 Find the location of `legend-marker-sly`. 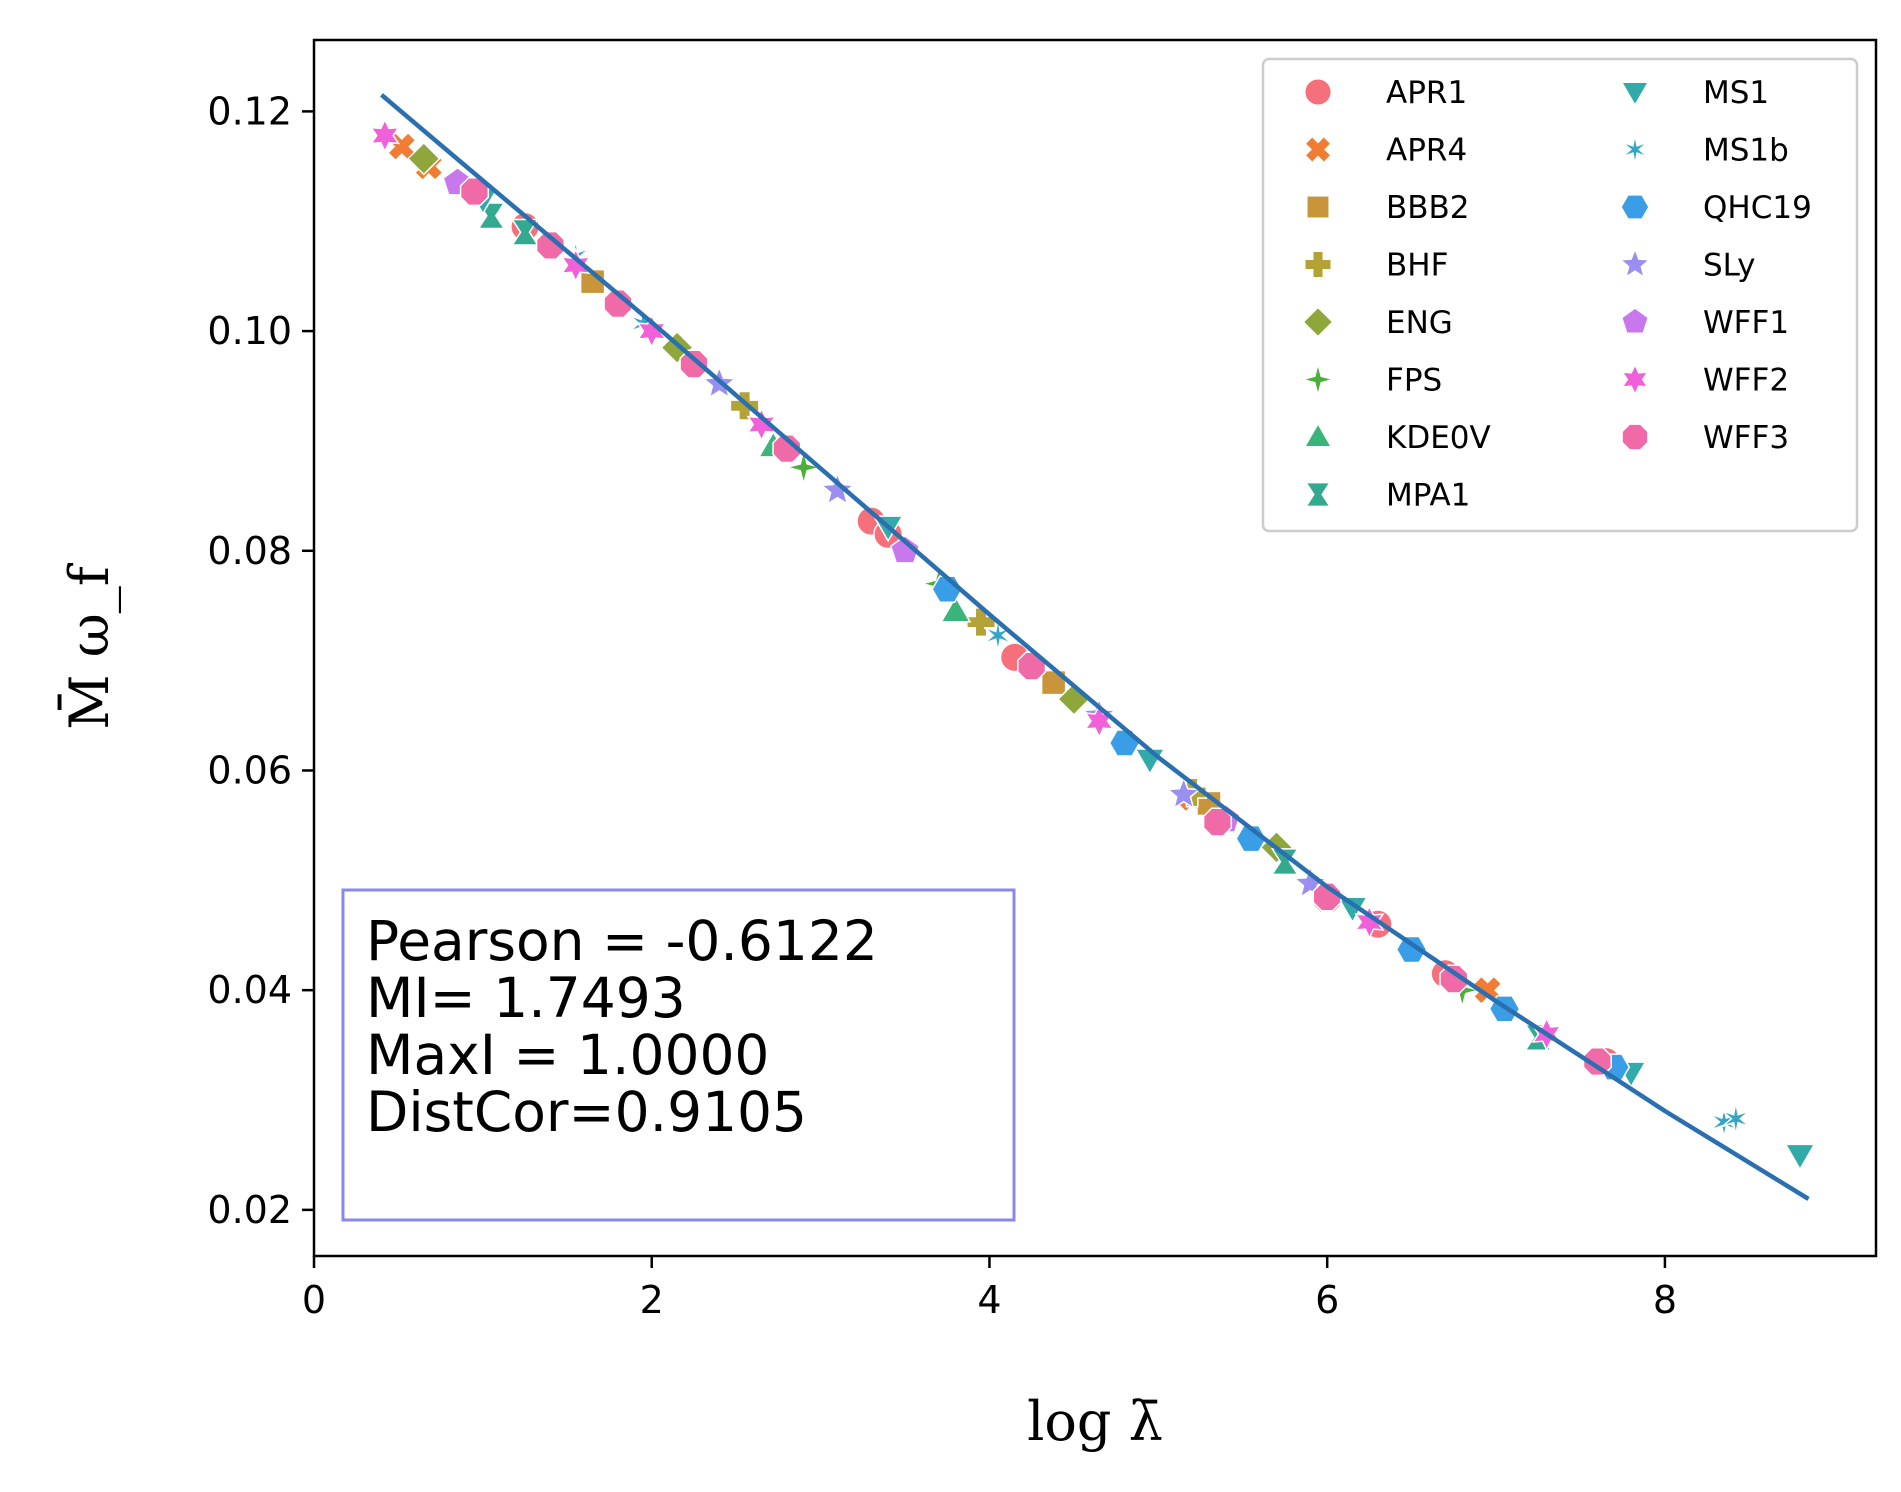

legend-marker-sly is located at coordinates (1635, 263).